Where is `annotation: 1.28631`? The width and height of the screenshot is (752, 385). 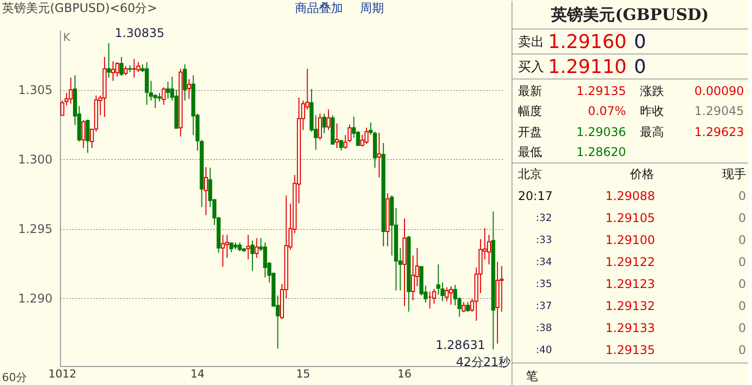
annotation: 1.28631 is located at coordinates (461, 345).